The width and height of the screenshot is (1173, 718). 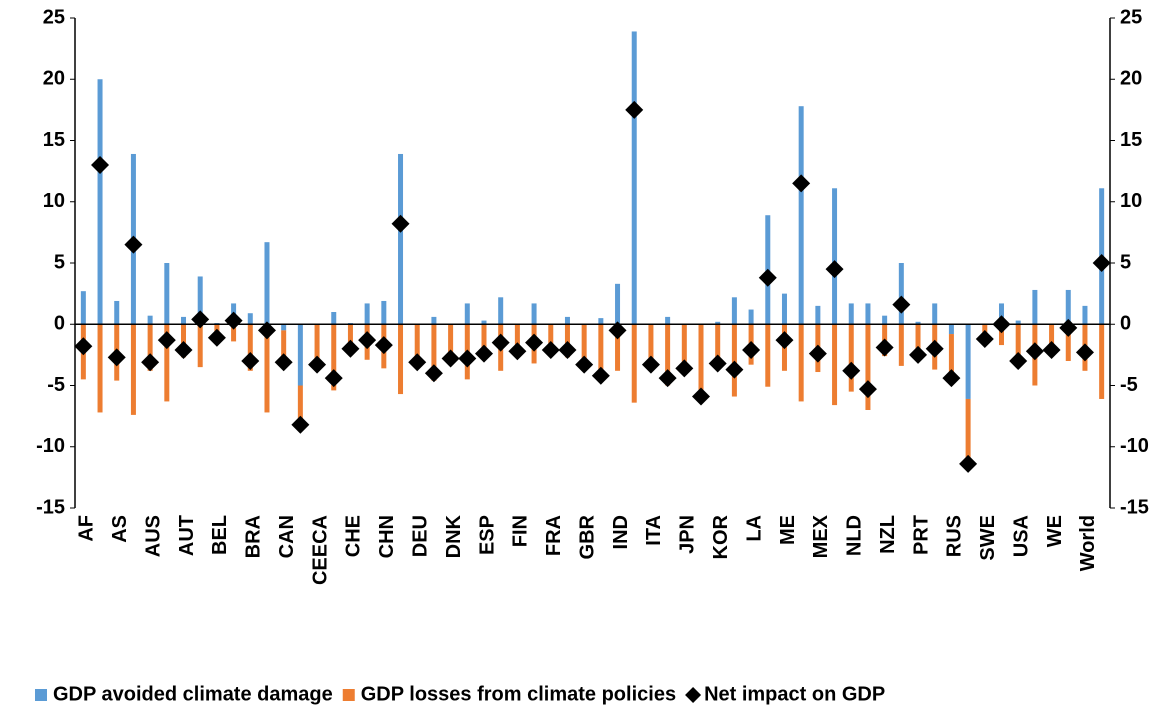 What do you see at coordinates (1134, 507) in the screenshot?
I see `y2-tick-label: -15` at bounding box center [1134, 507].